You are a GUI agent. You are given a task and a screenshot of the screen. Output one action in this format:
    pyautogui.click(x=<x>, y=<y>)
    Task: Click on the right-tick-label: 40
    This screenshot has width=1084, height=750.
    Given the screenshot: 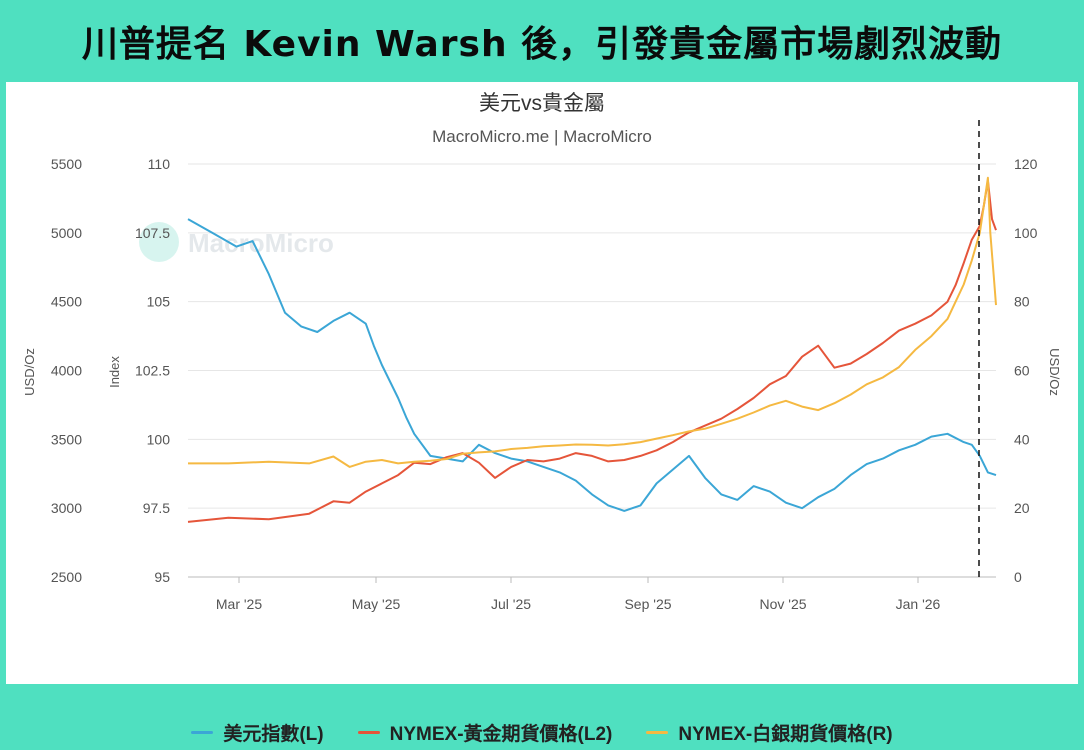 What is the action you would take?
    pyautogui.click(x=1022, y=439)
    